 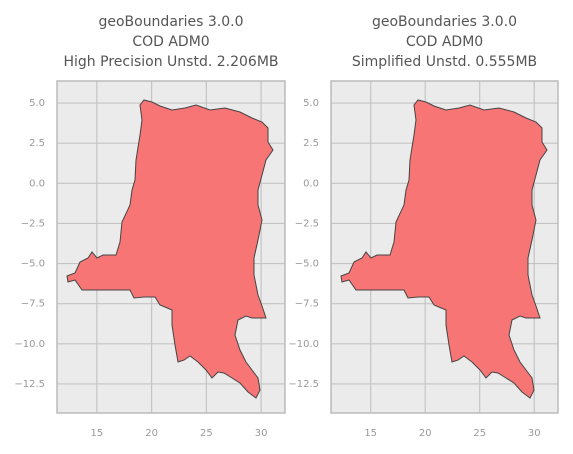 I want to click on chart-title: Simplified Unstd. 0.555MB, so click(x=444, y=62).